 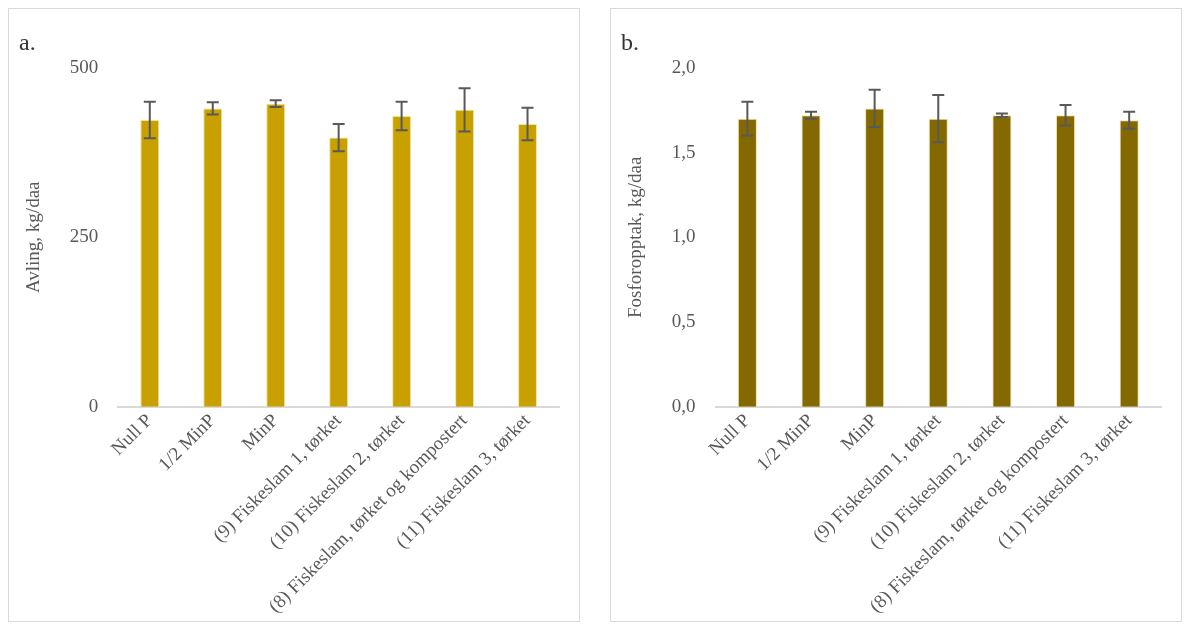 What do you see at coordinates (683, 320) in the screenshot?
I see `y-tick-label: 0,5` at bounding box center [683, 320].